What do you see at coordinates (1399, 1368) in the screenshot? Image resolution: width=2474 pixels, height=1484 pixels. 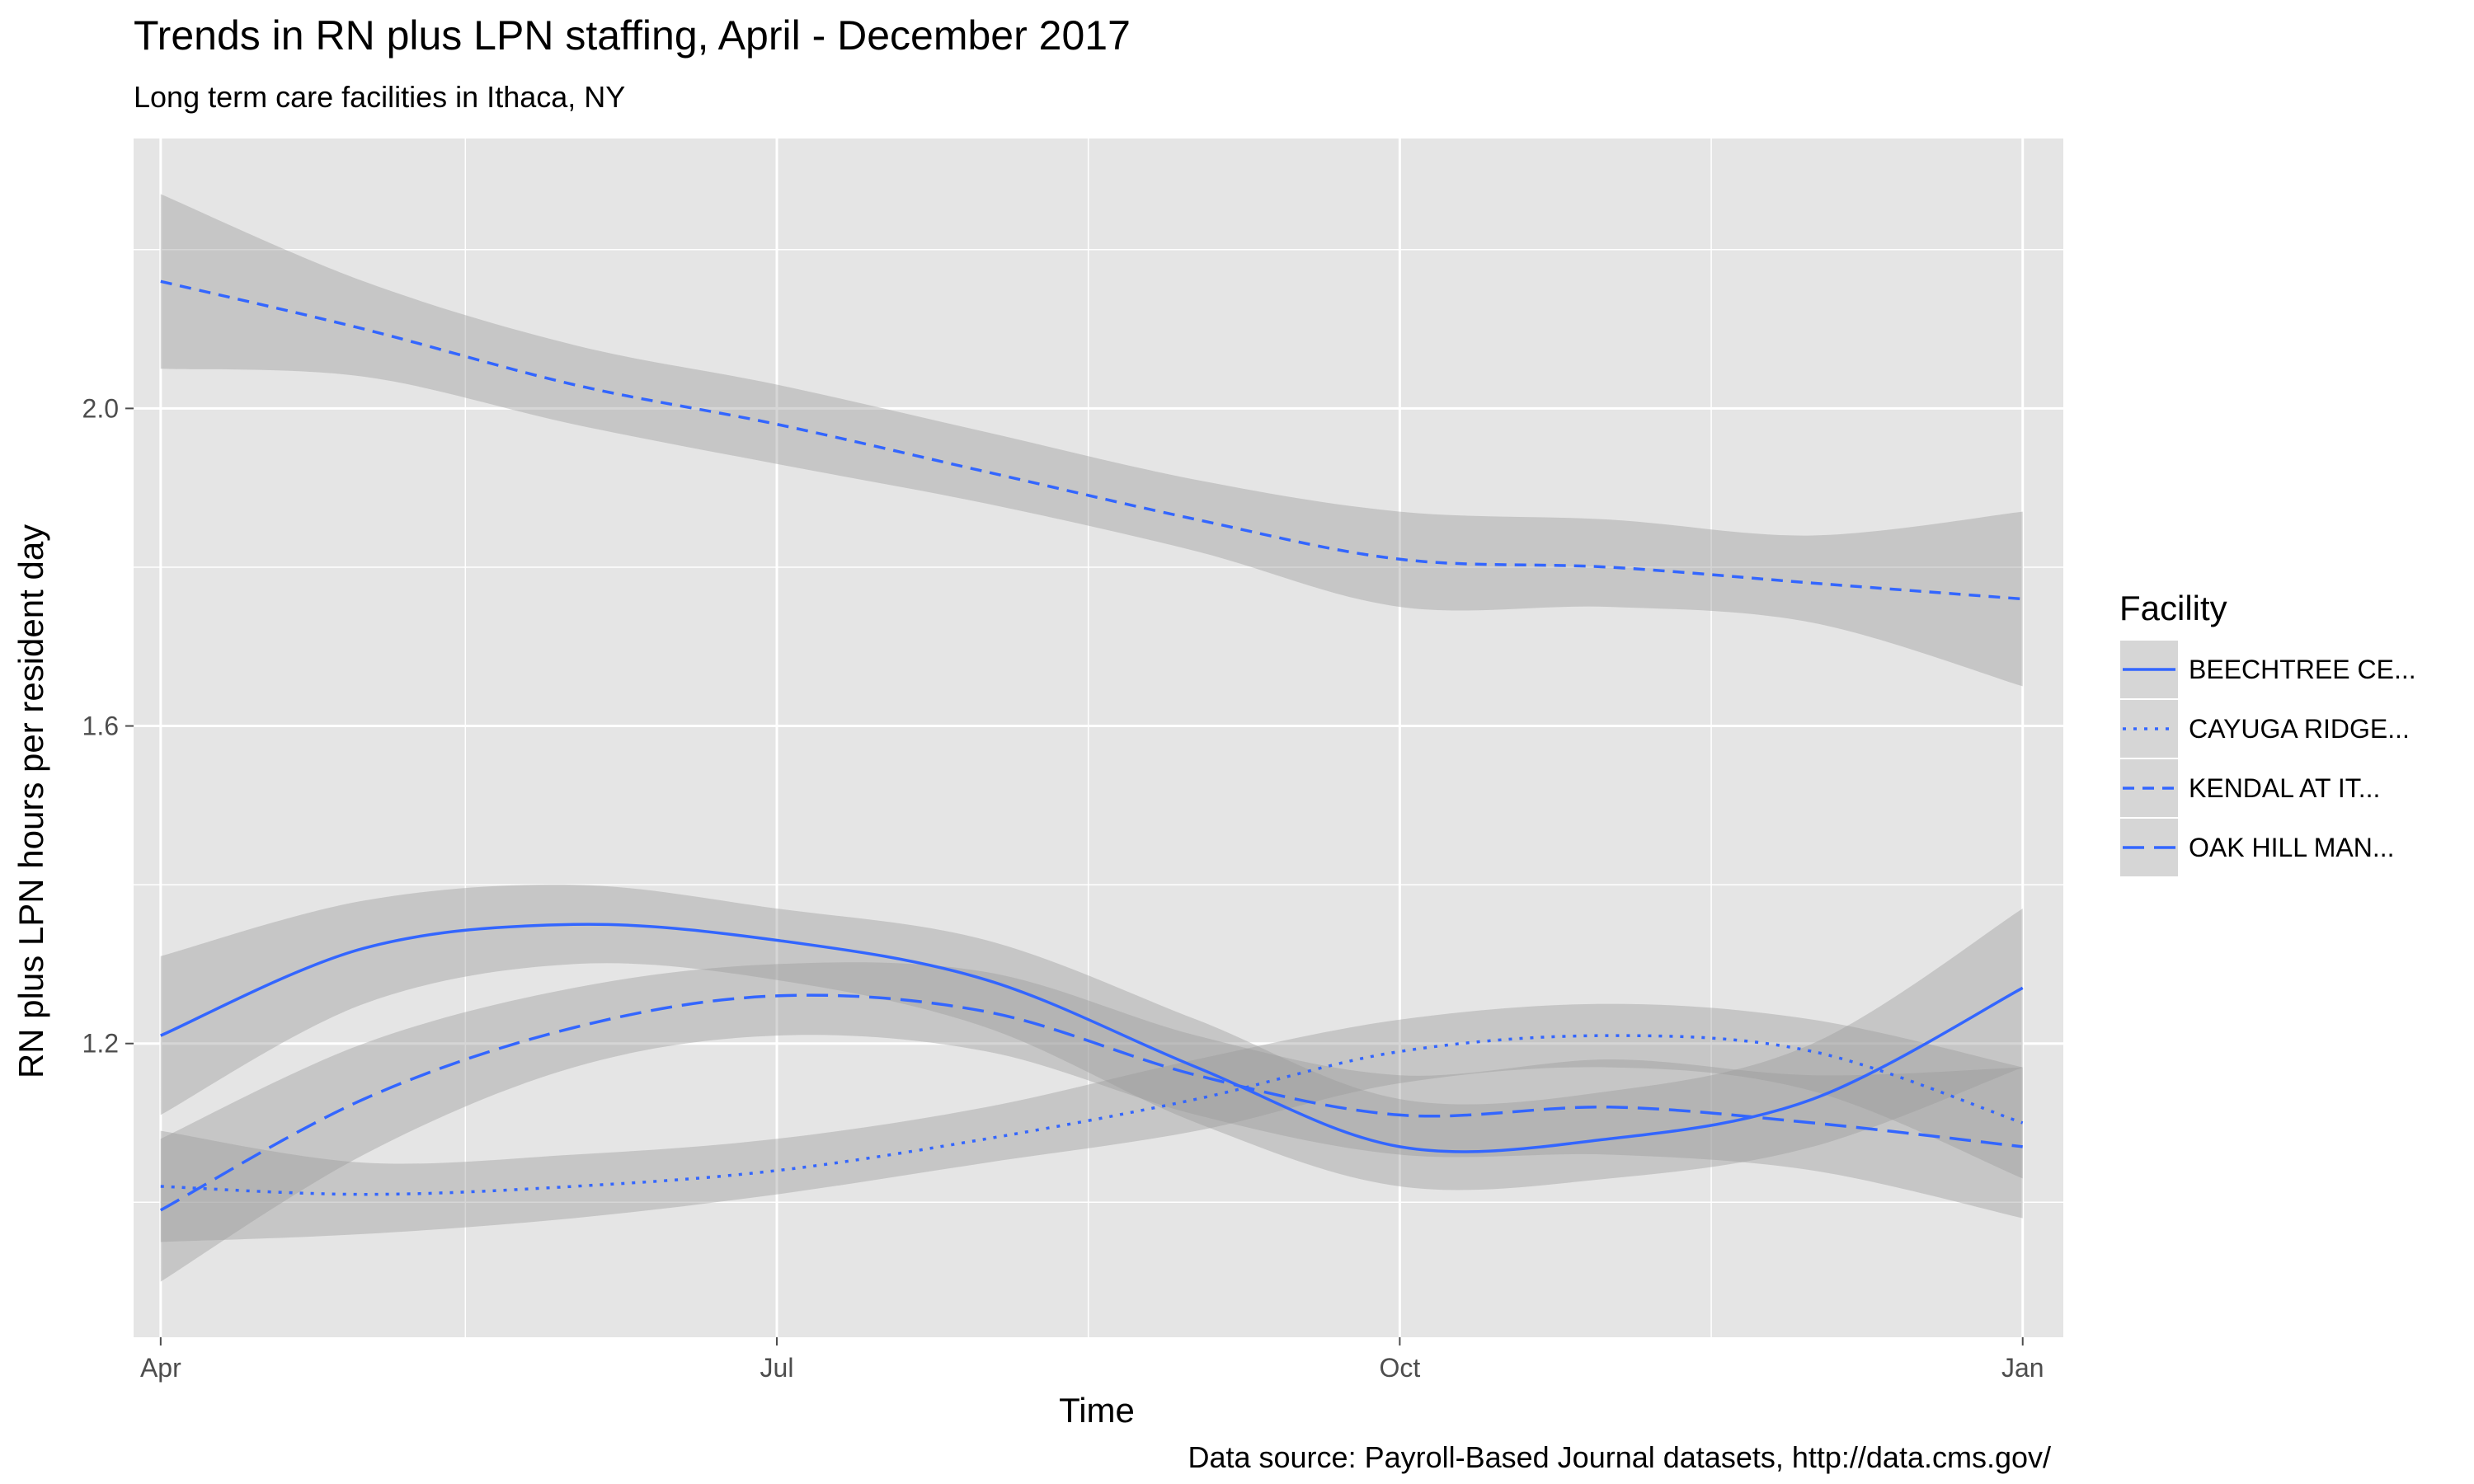 I see `x-tick-label: Oct` at bounding box center [1399, 1368].